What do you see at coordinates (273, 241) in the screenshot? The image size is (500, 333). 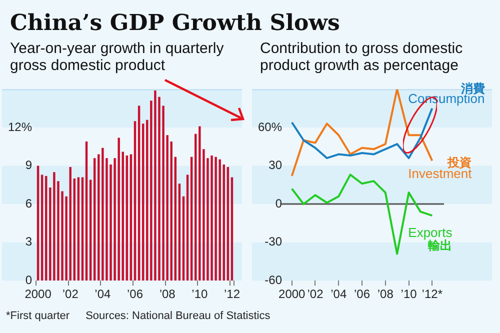 I see `y-tick-label: -30` at bounding box center [273, 241].